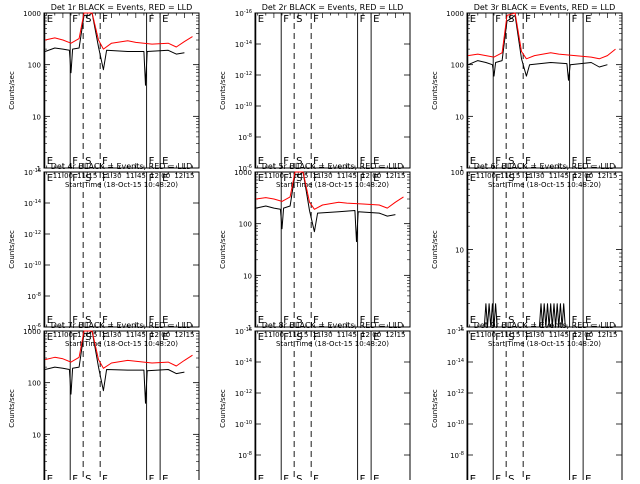 The width and height of the screenshot is (640, 484). Describe the element at coordinates (575, 19) in the screenshot. I see `panel-3-marker-label-top-4: F` at that location.